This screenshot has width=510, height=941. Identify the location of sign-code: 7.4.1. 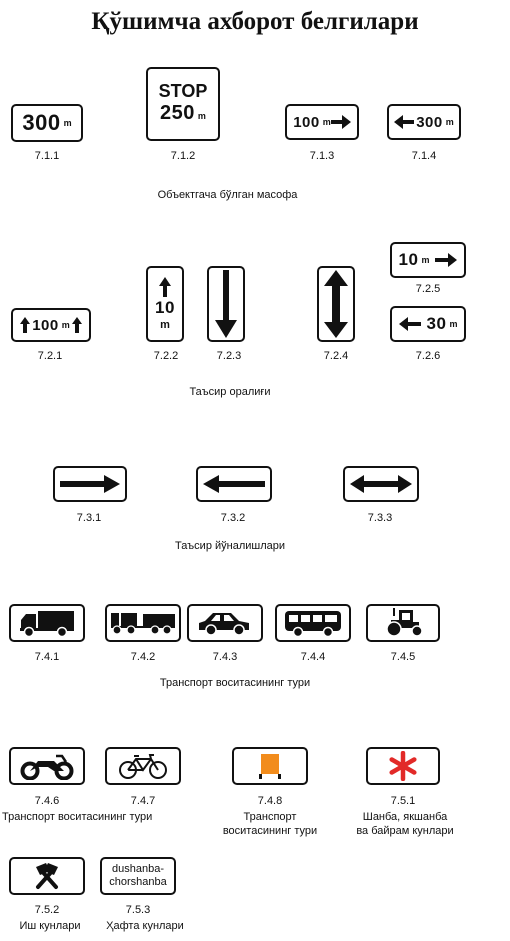
(47, 657).